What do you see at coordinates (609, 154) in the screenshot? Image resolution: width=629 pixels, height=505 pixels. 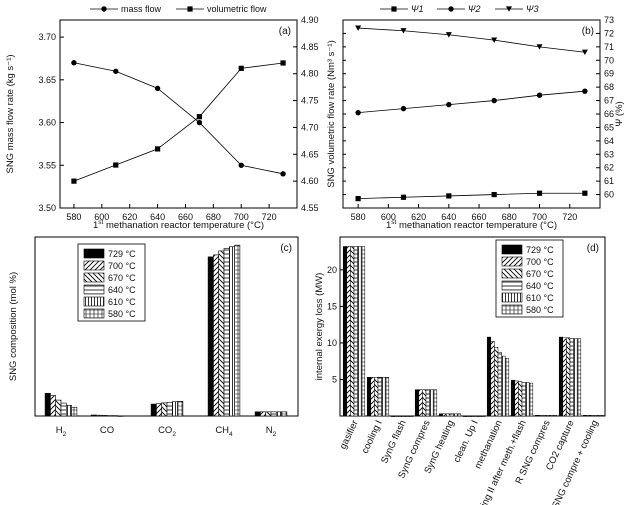 I see `y-tick-label: 63` at bounding box center [609, 154].